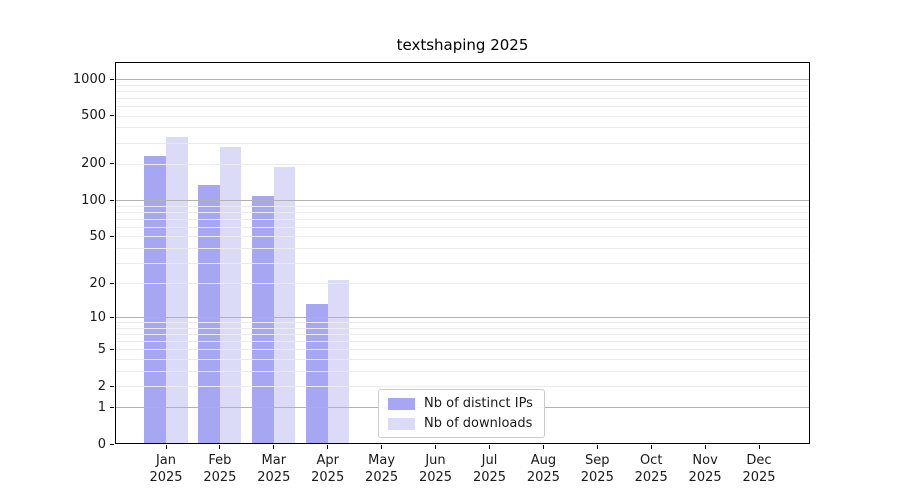  What do you see at coordinates (705, 469) in the screenshot?
I see `x-tick-label-nov: Nov 2025` at bounding box center [705, 469].